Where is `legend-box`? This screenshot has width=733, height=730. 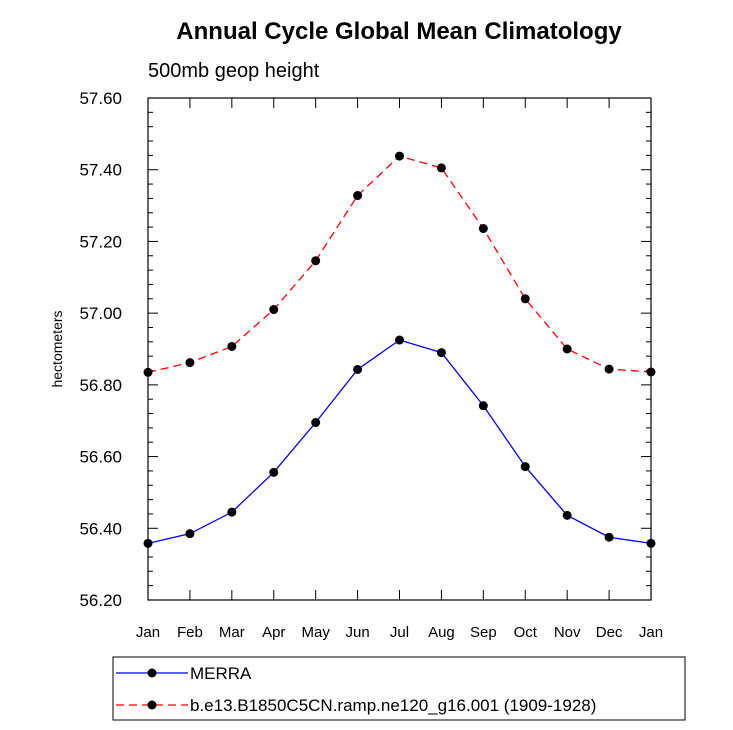
legend-box is located at coordinates (399, 688).